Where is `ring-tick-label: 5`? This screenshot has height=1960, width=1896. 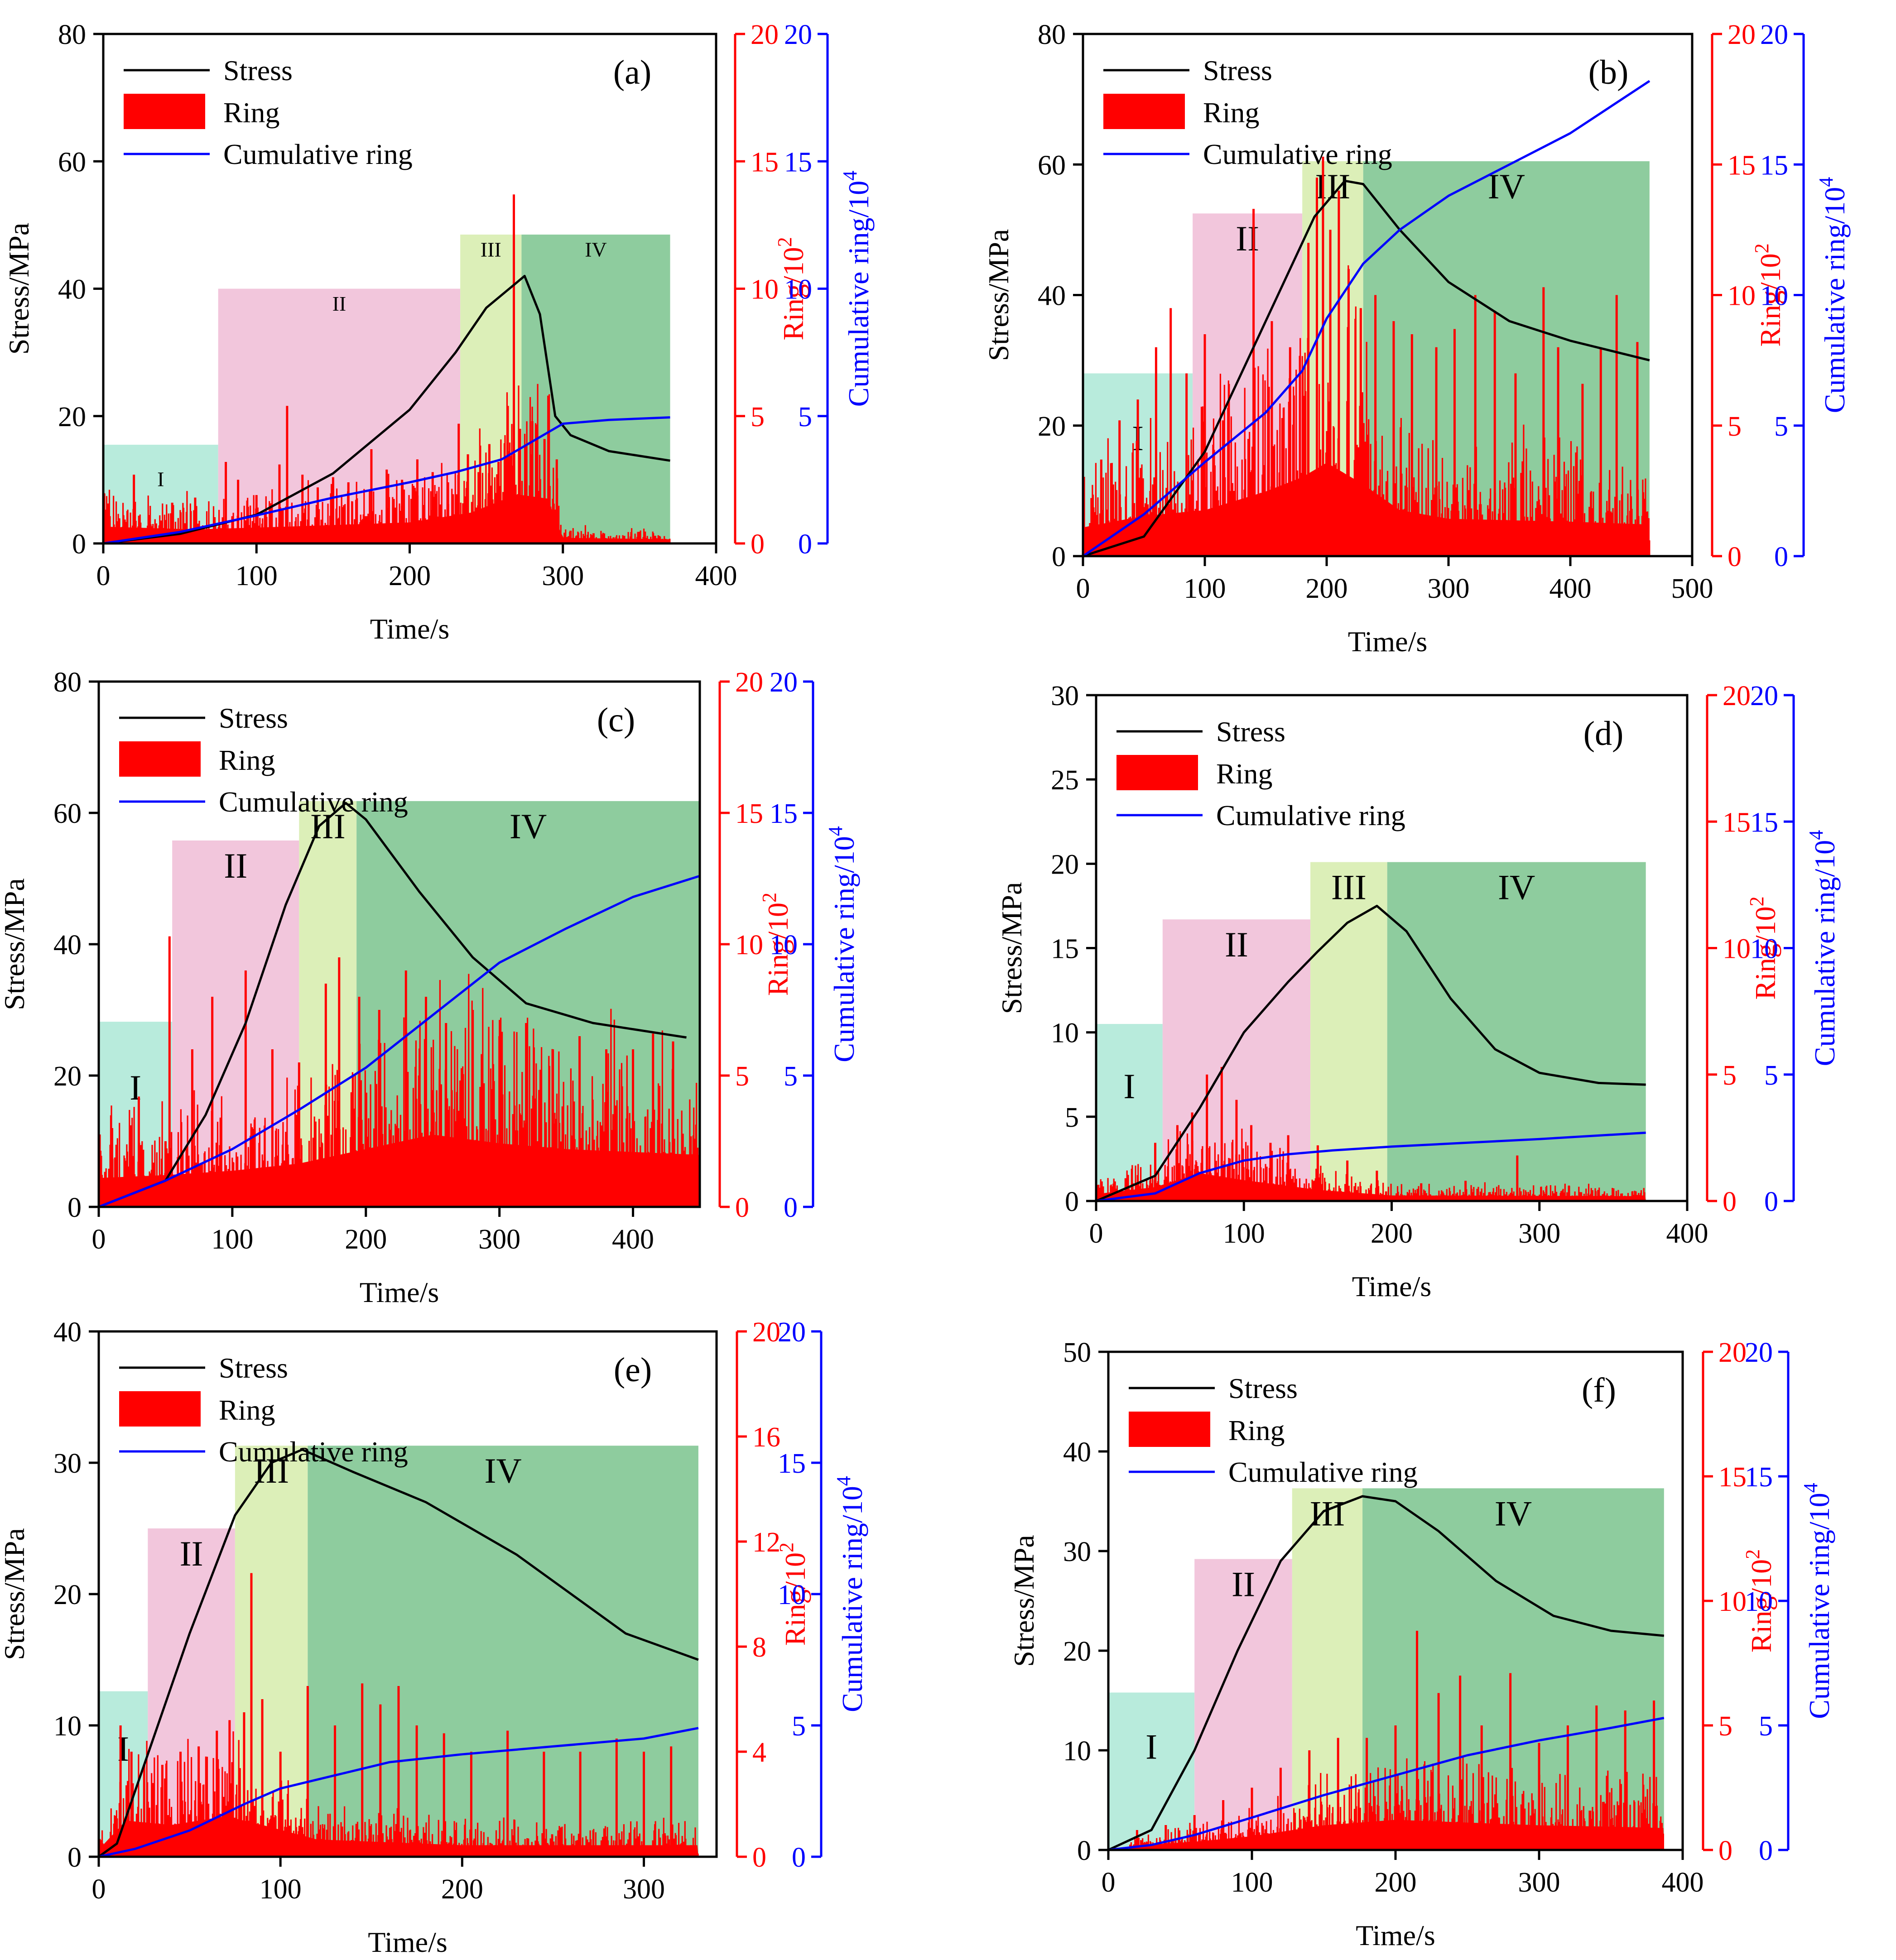 ring-tick-label: 5 is located at coordinates (758, 417).